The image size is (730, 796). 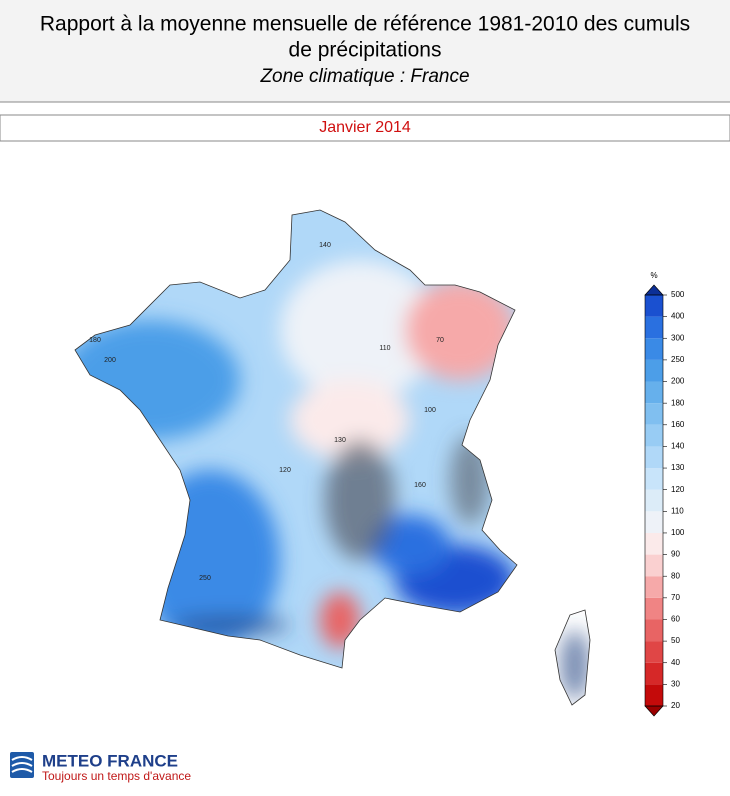 What do you see at coordinates (440, 340) in the screenshot?
I see `contour-label: 70` at bounding box center [440, 340].